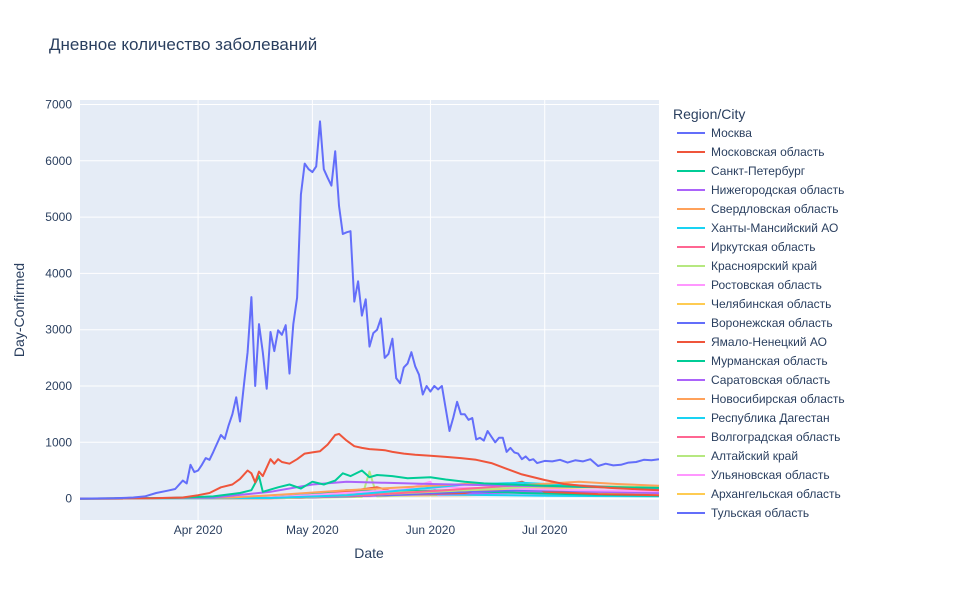 The width and height of the screenshot is (971, 600). What do you see at coordinates (58, 442) in the screenshot?
I see `y-tick-label: 1000` at bounding box center [58, 442].